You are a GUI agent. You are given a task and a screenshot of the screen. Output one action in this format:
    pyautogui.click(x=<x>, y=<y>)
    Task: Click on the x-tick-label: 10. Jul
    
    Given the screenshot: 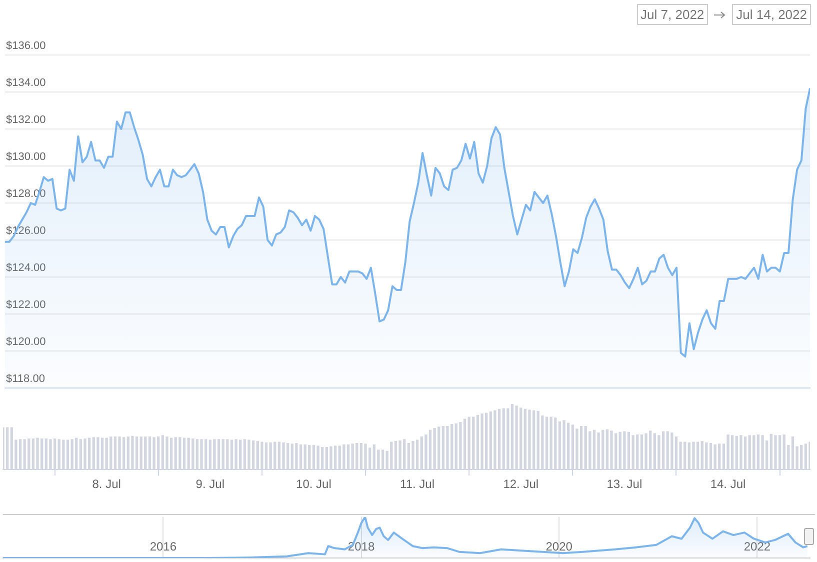 What is the action you would take?
    pyautogui.click(x=314, y=484)
    